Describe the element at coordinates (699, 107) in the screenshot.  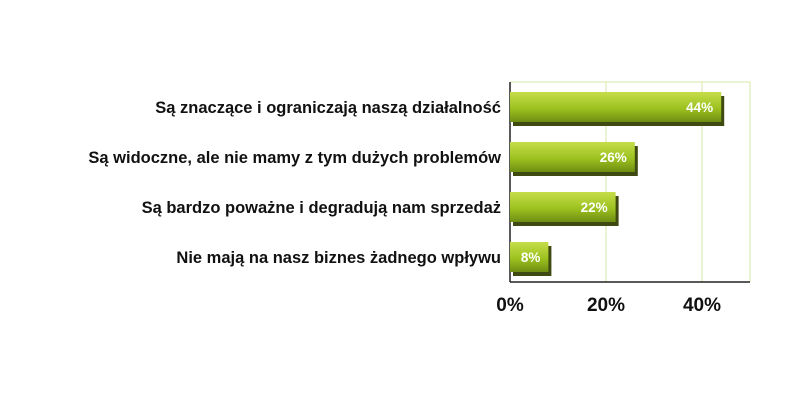
I see `data-label-0: 44%` at that location.